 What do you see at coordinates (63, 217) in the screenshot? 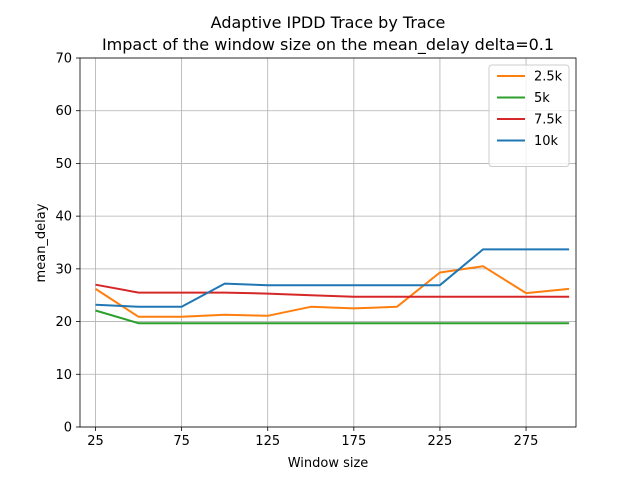
I see `y-tick-label: 40` at bounding box center [63, 217].